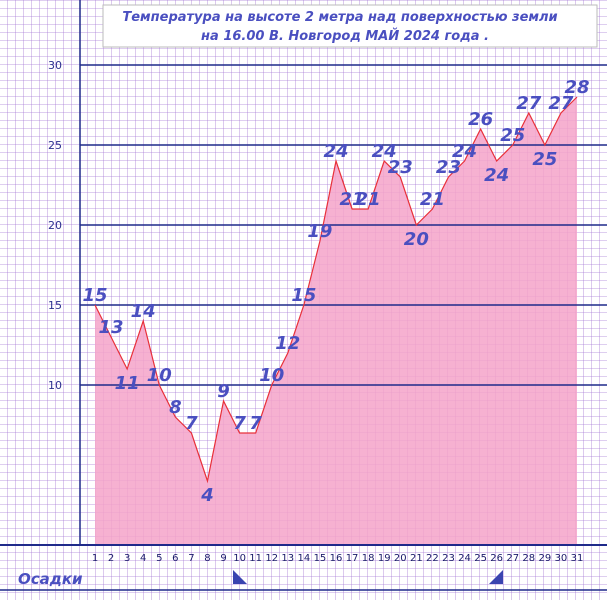 This screenshot has height=600, width=607. I want to click on x-tick-label: 10, so click(239, 558).